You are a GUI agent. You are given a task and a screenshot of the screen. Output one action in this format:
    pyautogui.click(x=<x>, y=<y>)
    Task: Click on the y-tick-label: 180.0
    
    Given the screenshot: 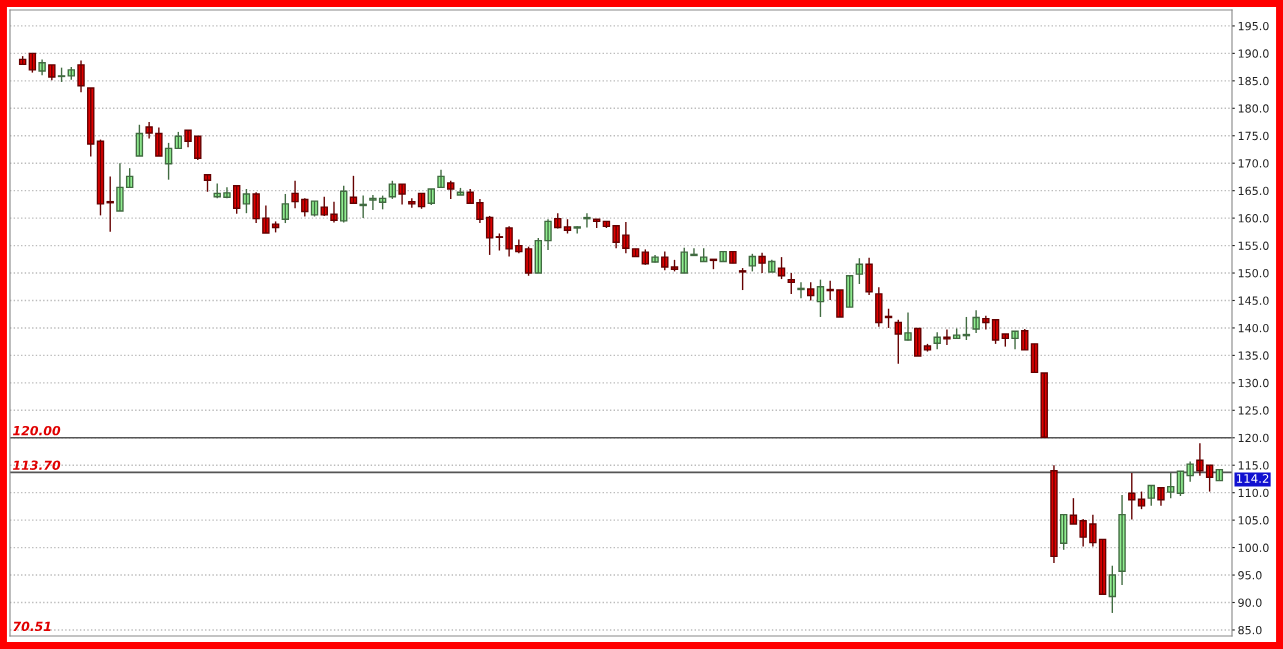 What is the action you would take?
    pyautogui.click(x=1253, y=108)
    